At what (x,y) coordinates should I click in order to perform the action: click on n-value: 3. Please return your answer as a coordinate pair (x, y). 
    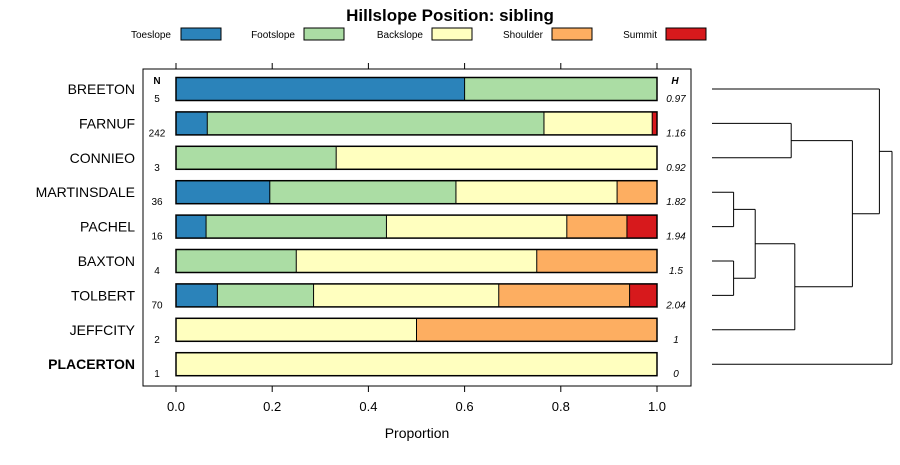
    Looking at the image, I should click on (157, 168).